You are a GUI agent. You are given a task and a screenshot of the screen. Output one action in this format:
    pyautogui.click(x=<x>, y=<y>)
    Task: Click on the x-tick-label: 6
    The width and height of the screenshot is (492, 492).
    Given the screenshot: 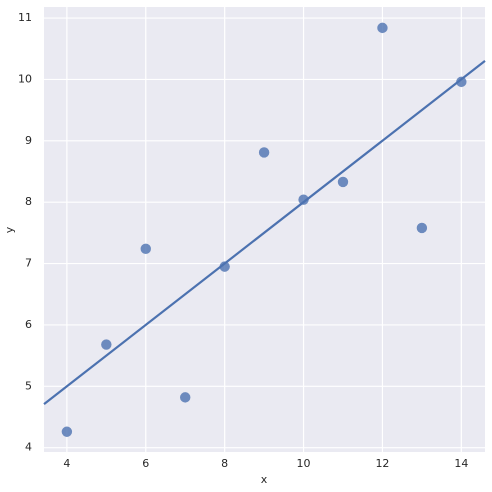 What is the action you would take?
    pyautogui.click(x=145, y=463)
    